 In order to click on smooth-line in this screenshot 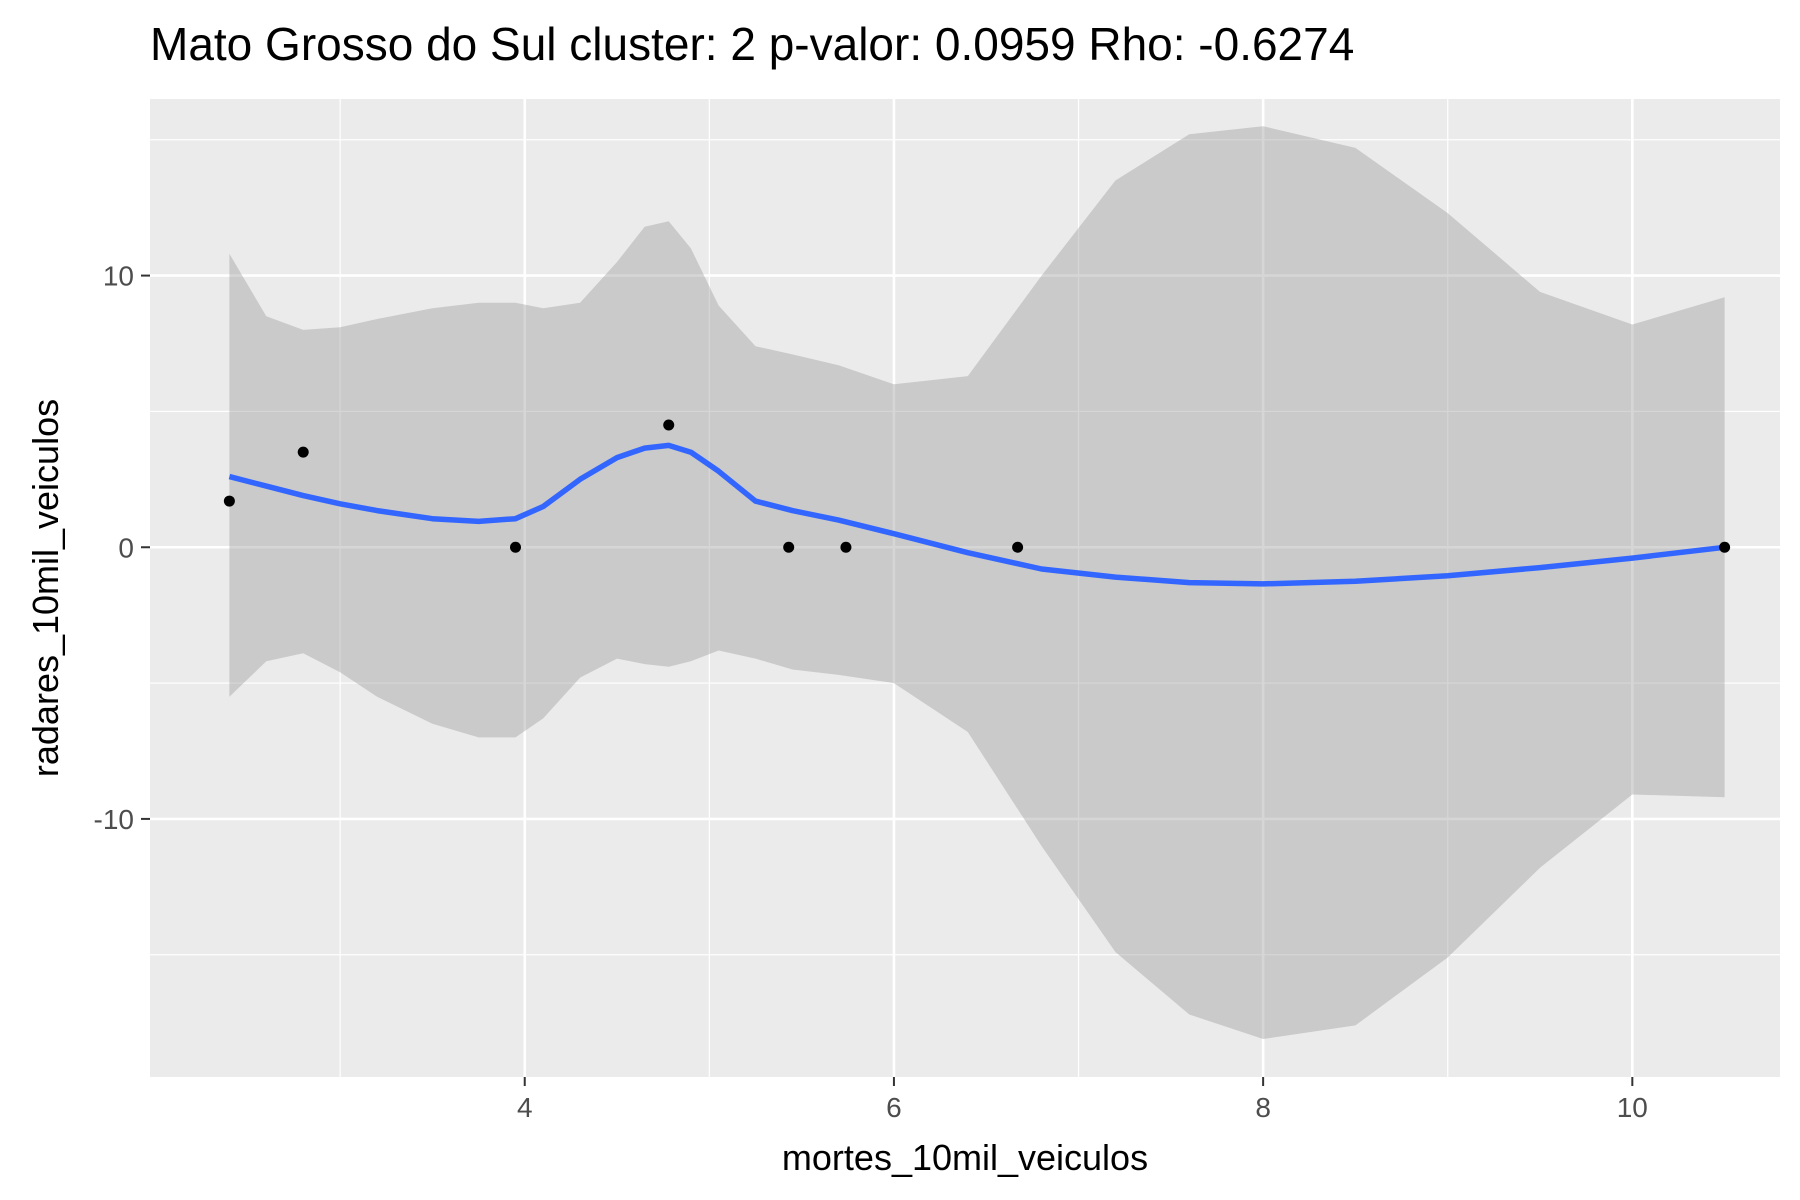, I will do `click(976, 514)`.